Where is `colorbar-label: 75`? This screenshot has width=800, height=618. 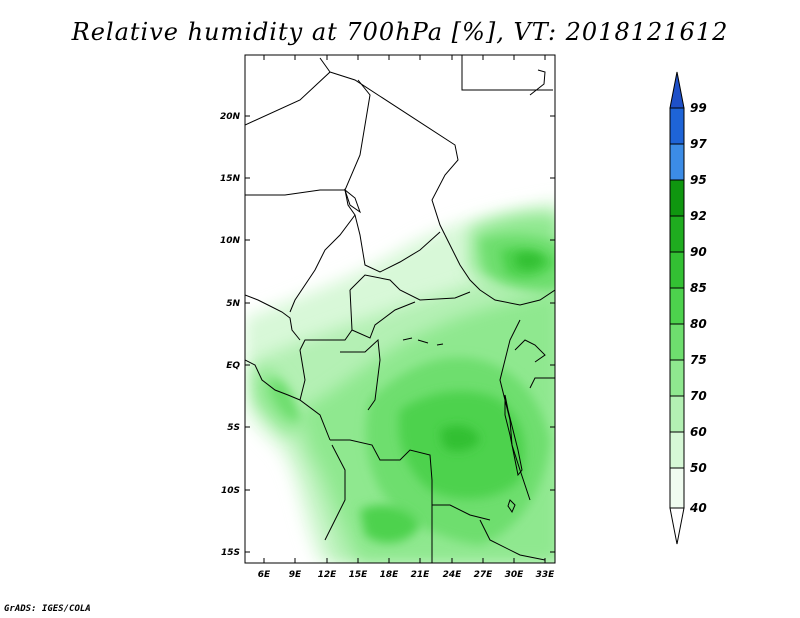
colorbar-label: 75 is located at coordinates (698, 360).